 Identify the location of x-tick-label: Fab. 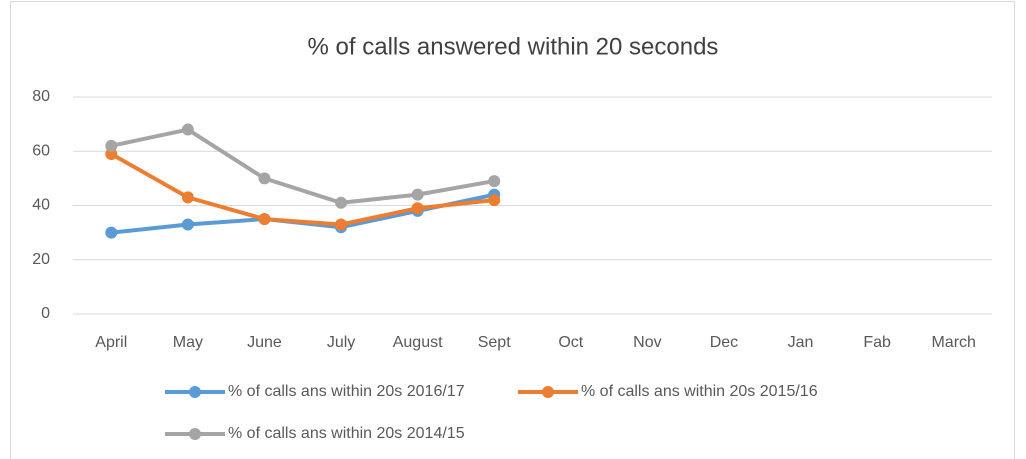
(877, 342).